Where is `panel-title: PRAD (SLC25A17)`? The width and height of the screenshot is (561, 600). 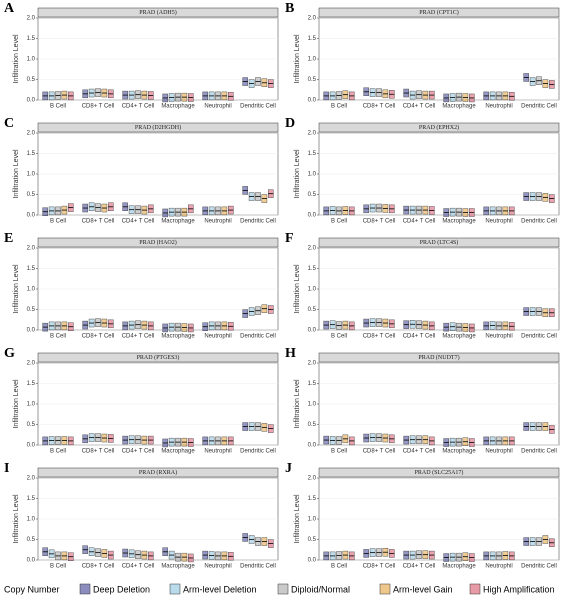
panel-title: PRAD (SLC25A17) is located at coordinates (439, 472).